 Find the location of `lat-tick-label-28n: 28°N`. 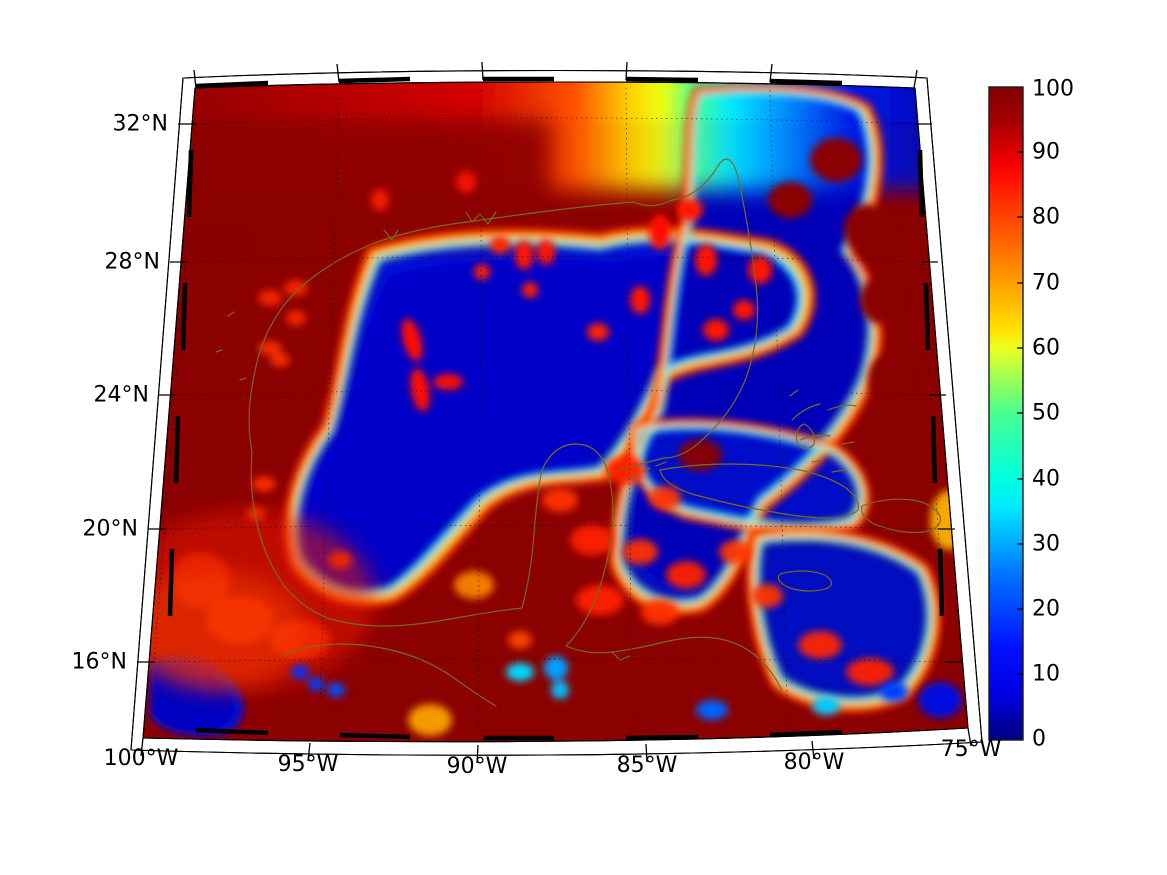

lat-tick-label-28n: 28°N is located at coordinates (132, 262).